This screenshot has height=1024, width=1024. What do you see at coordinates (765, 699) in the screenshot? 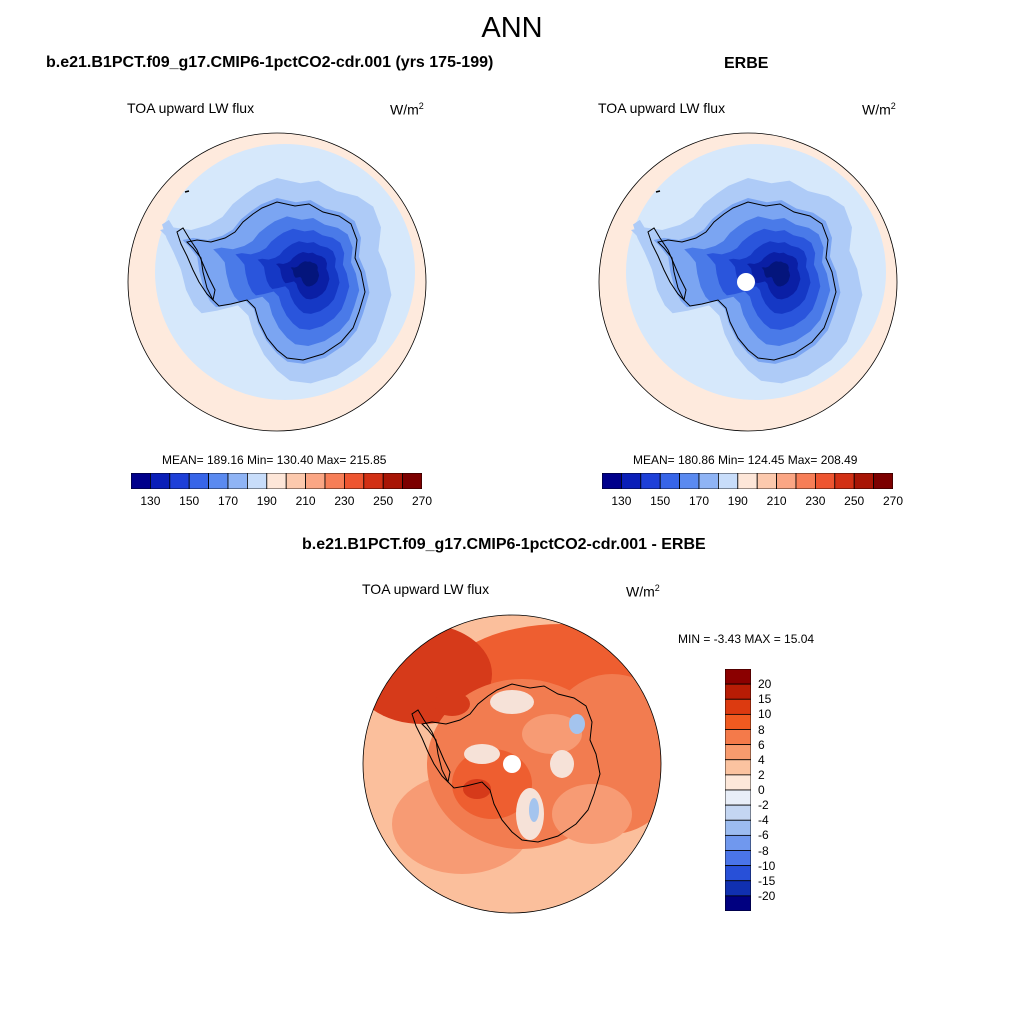
I see `colorbar-tick-label: 15` at bounding box center [765, 699].